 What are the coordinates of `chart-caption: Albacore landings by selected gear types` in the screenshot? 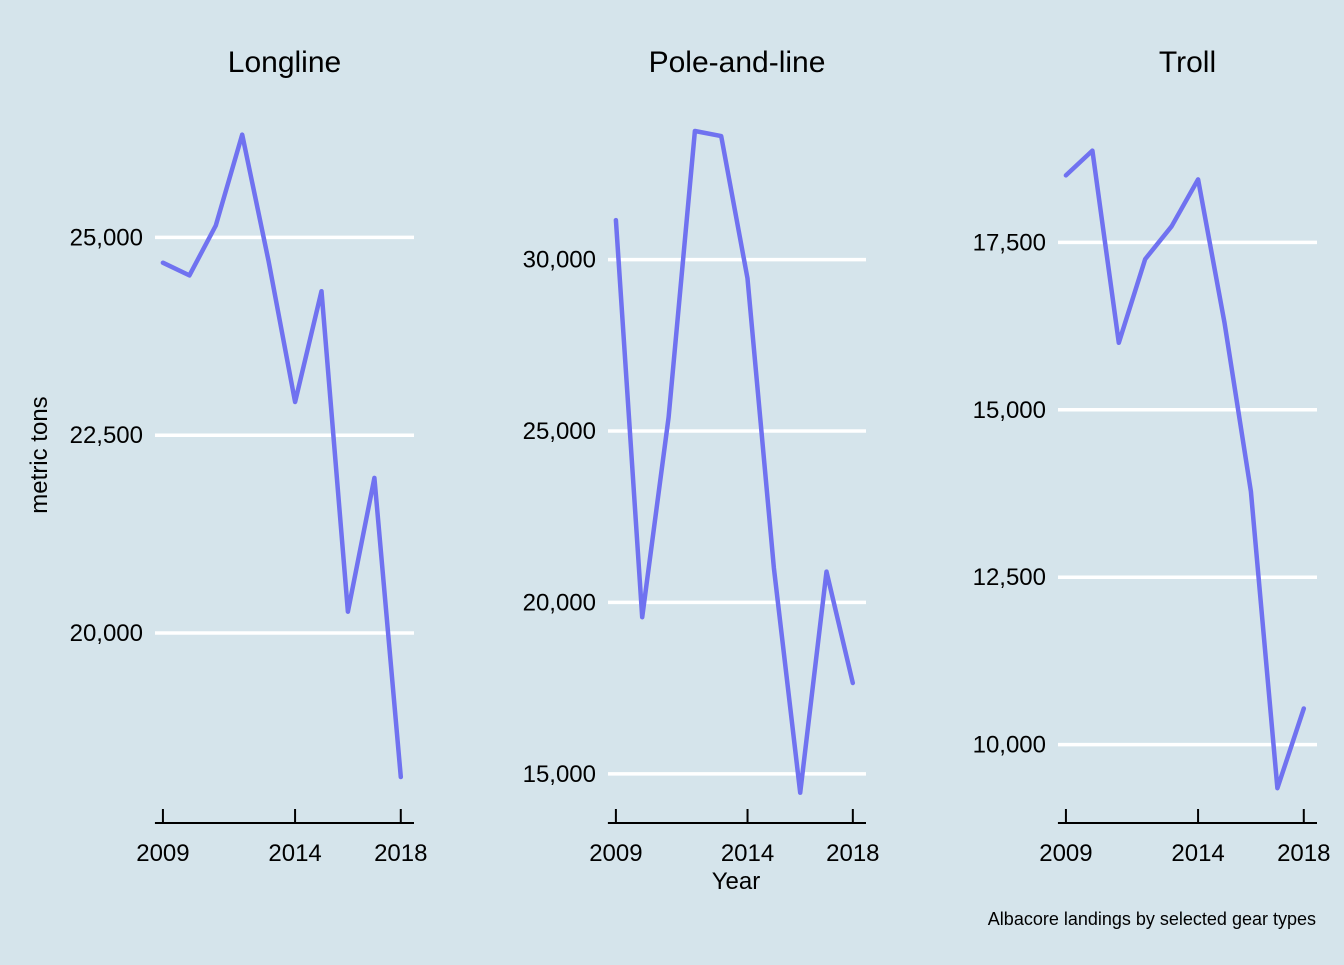 It's located at (1152, 919).